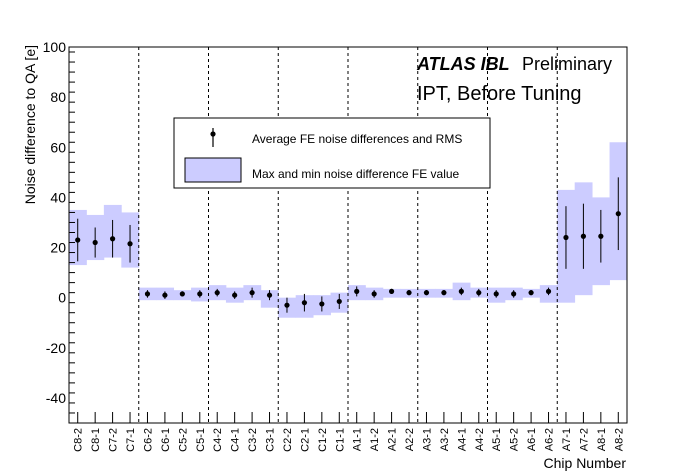 This screenshot has width=696, height=472. I want to click on x-tick-label-c2-1: C2-1, so click(305, 440).